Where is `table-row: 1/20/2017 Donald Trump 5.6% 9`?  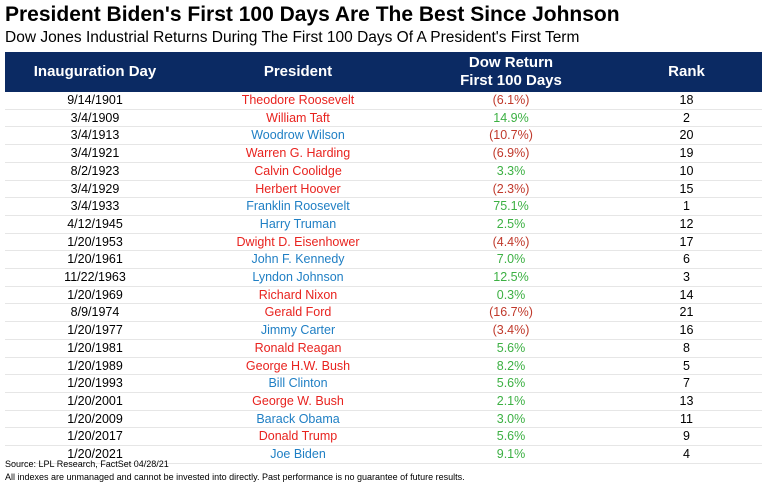
table-row: 1/20/2017 Donald Trump 5.6% 9 is located at coordinates (383, 437).